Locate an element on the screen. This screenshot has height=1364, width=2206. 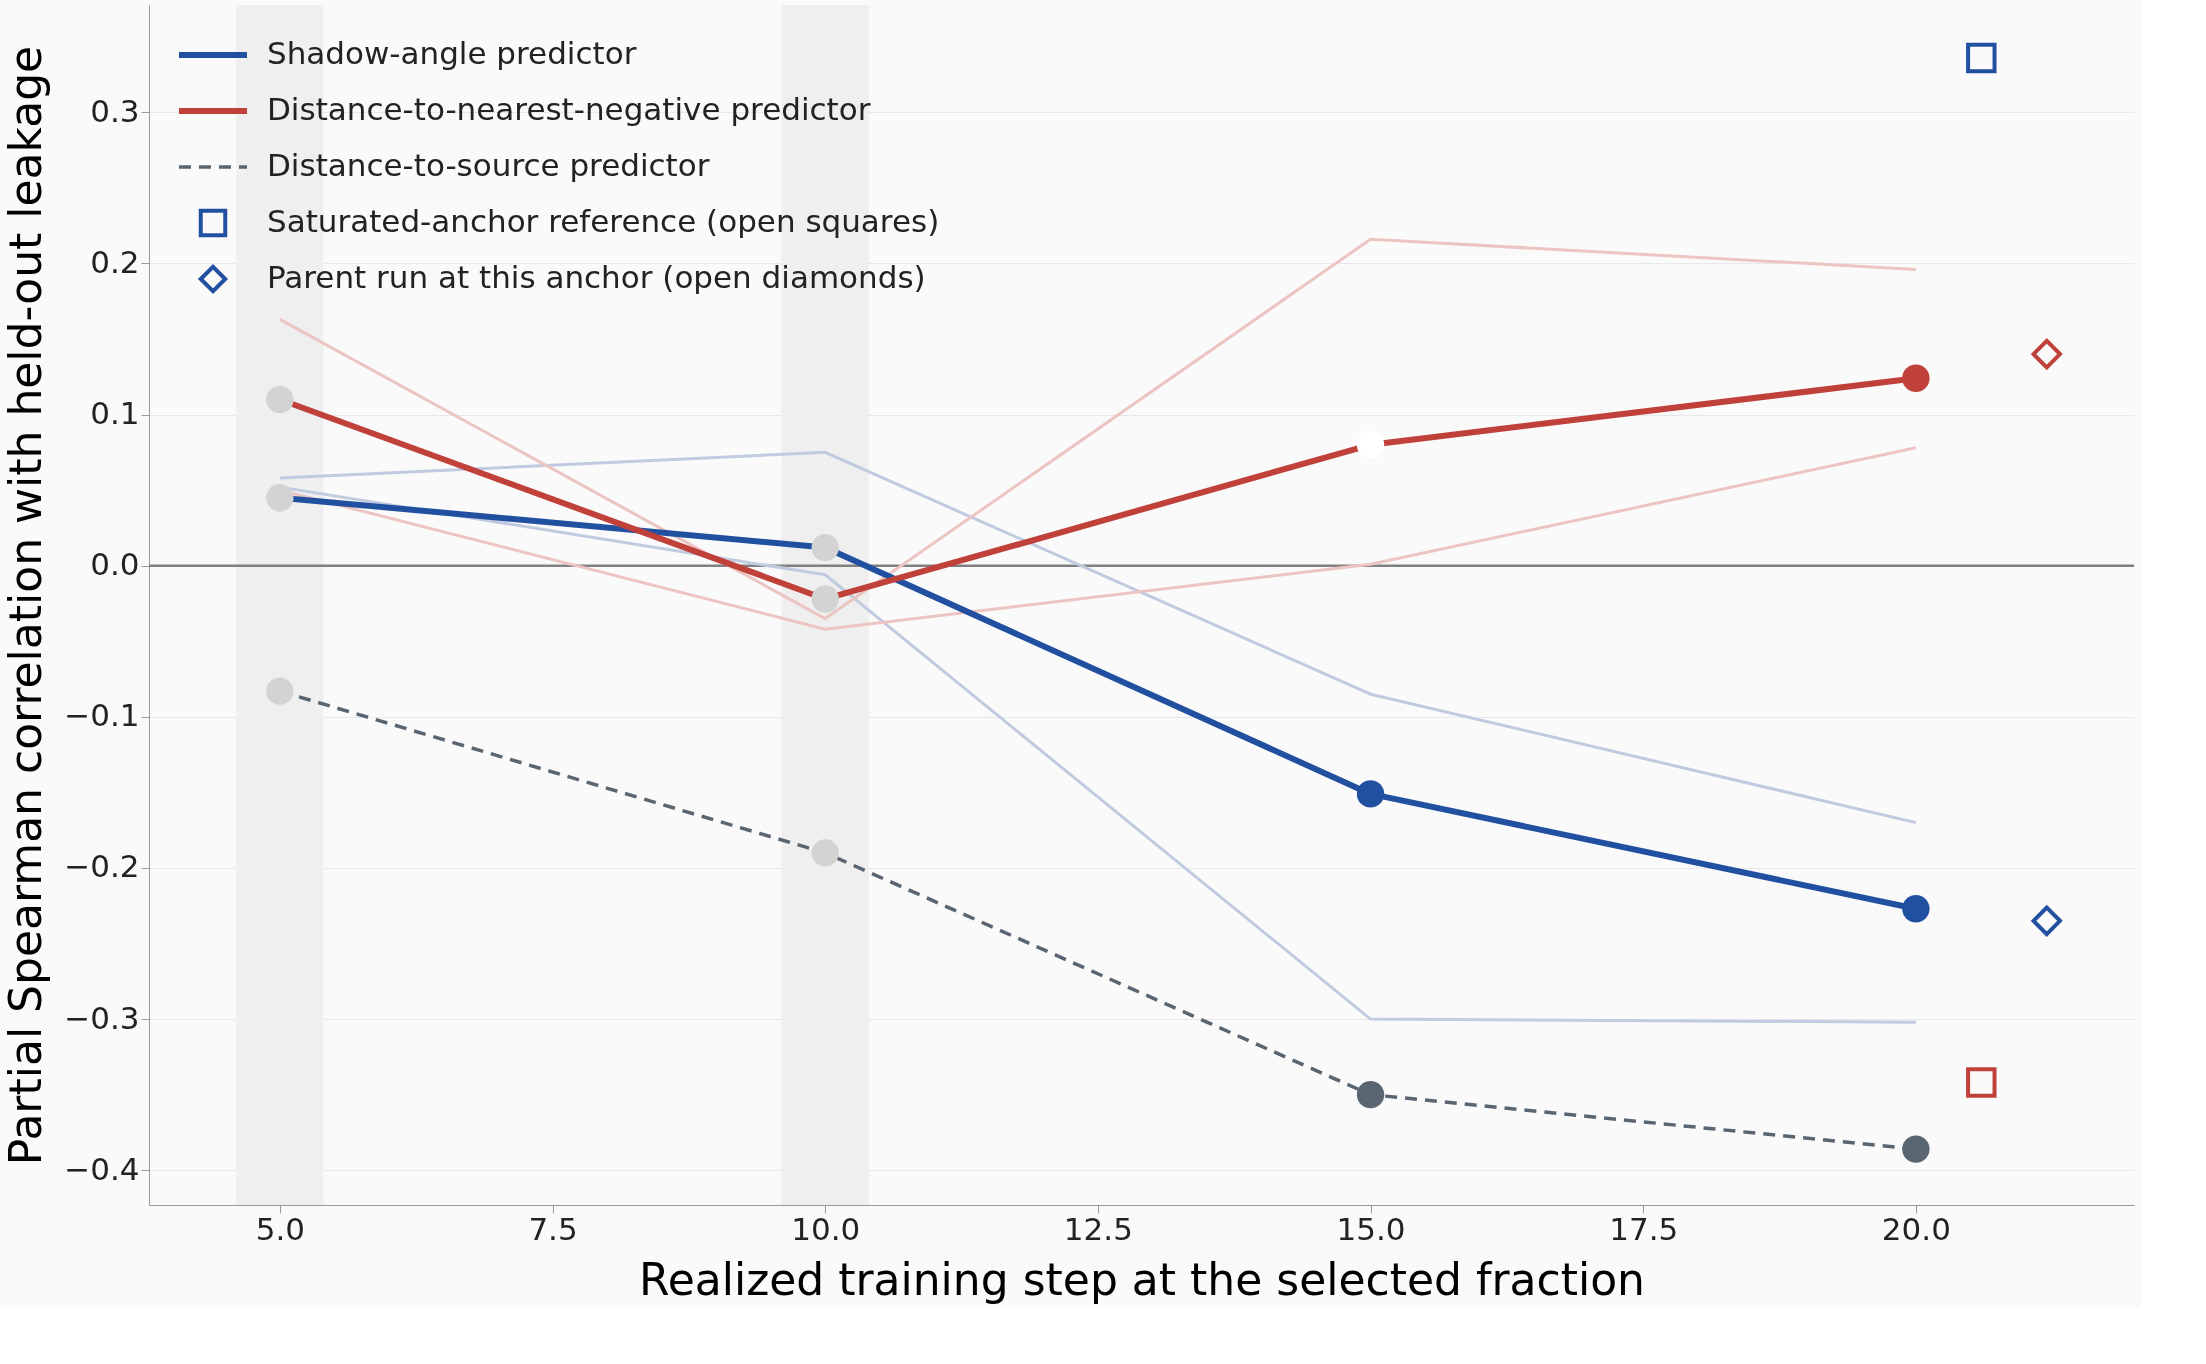
y-tick-label: −0.2 is located at coordinates (102, 866).